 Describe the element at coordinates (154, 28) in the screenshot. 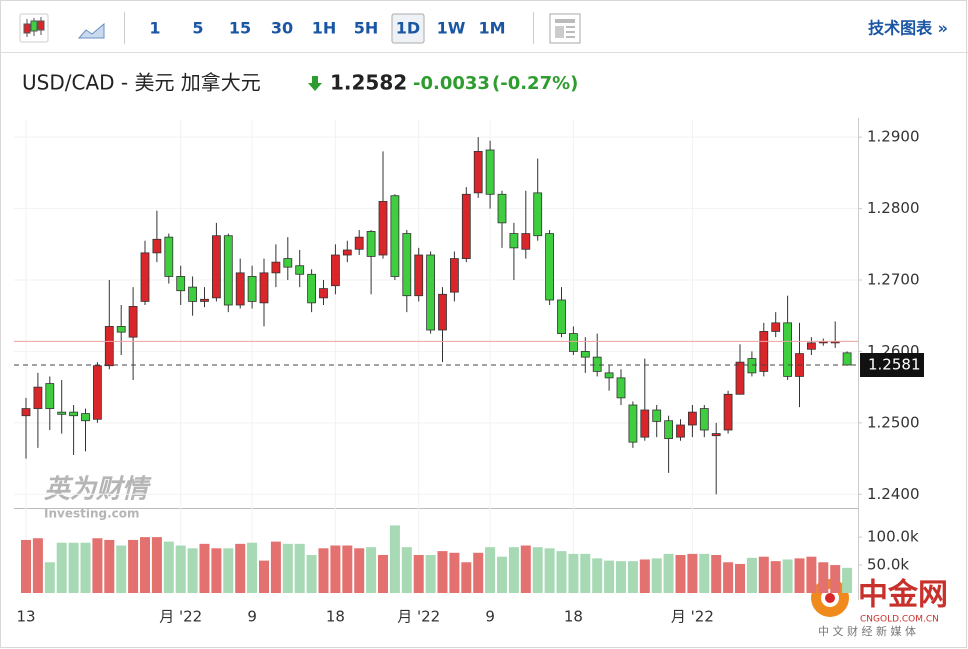

I see `interval-button: 1` at that location.